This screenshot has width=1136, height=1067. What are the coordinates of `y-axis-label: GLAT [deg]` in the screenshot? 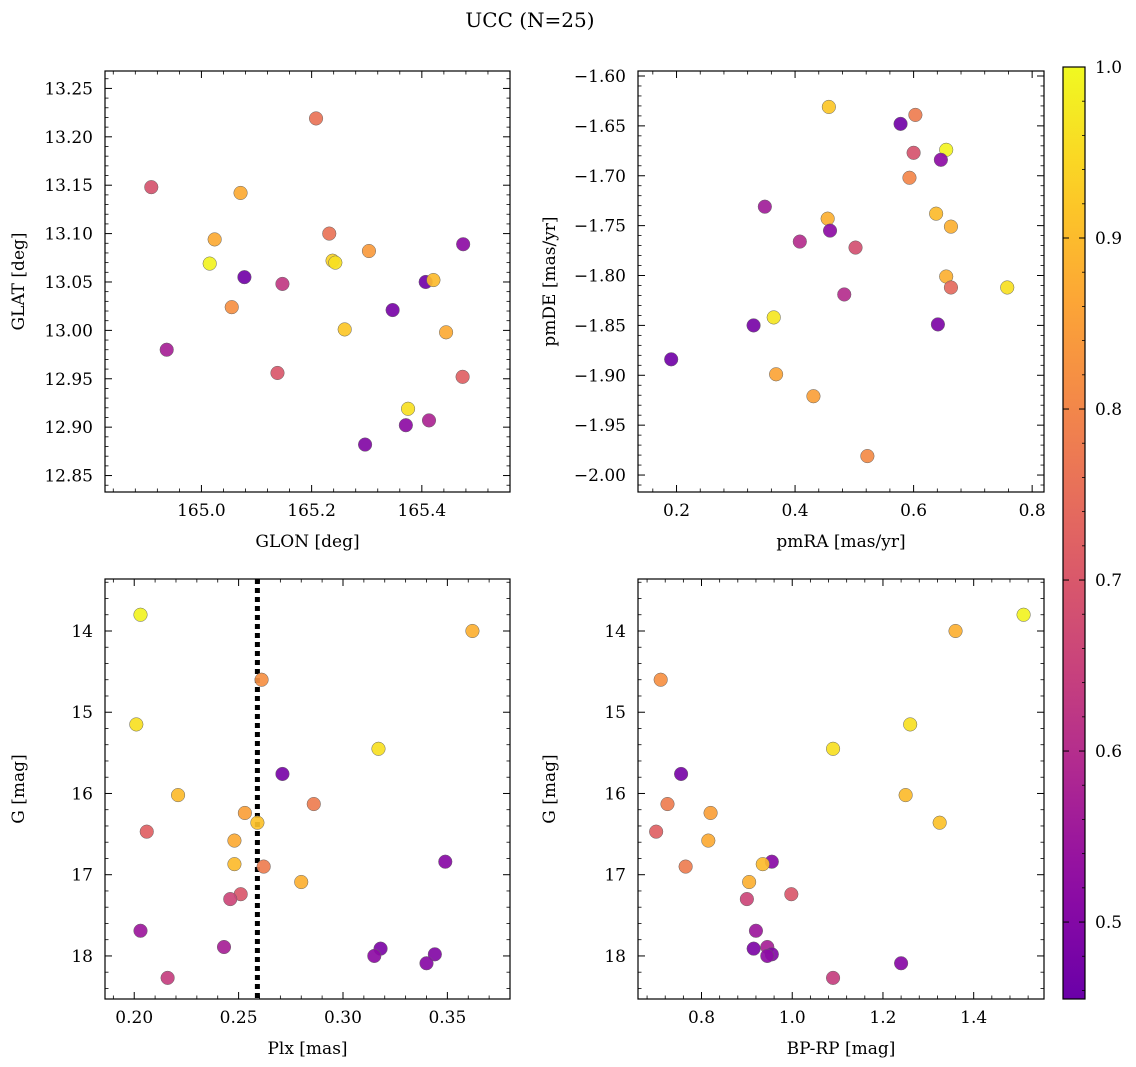 It's located at (19, 281).